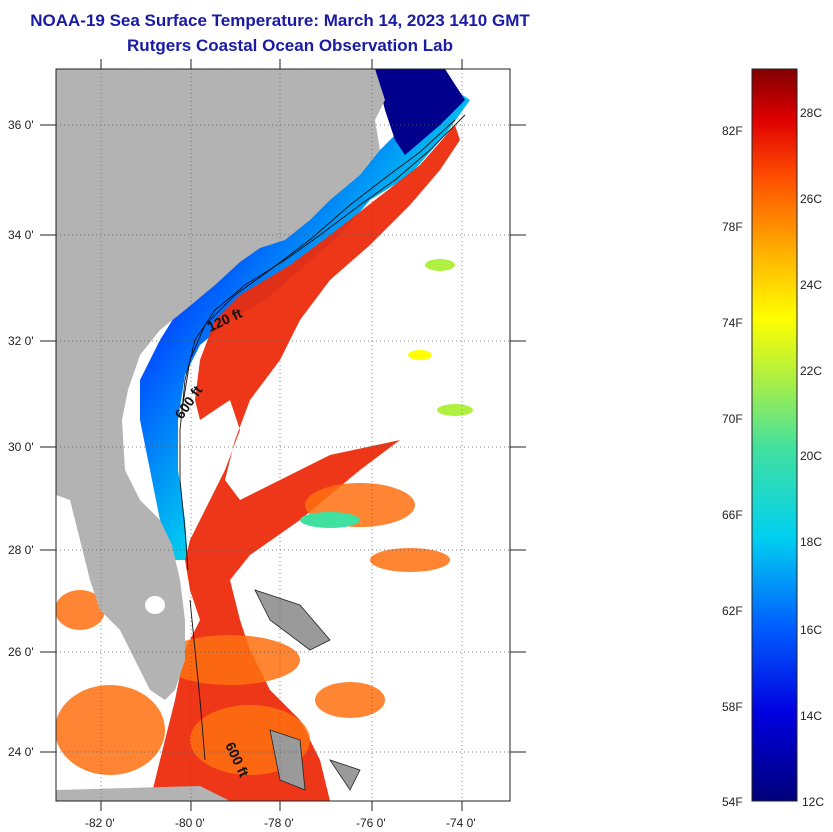 Image resolution: width=833 pixels, height=832 pixels. I want to click on lat-label-36: 36 0', so click(21, 125).